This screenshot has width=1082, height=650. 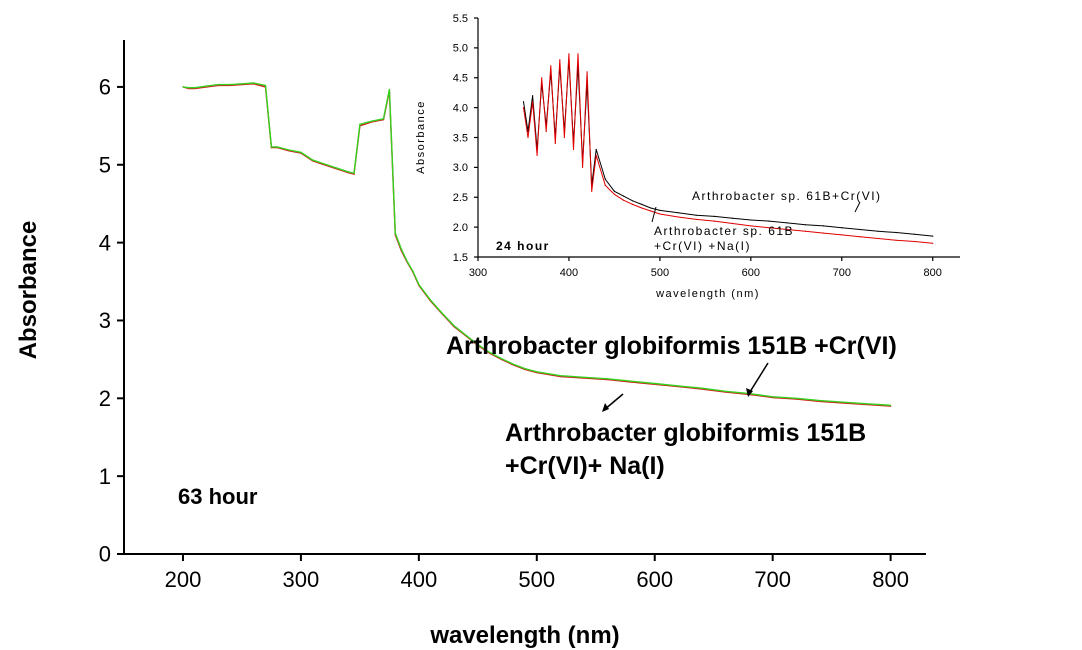 I want to click on main-x-ticks: 200 300 400 500 600 700 800, so click(x=537, y=573).